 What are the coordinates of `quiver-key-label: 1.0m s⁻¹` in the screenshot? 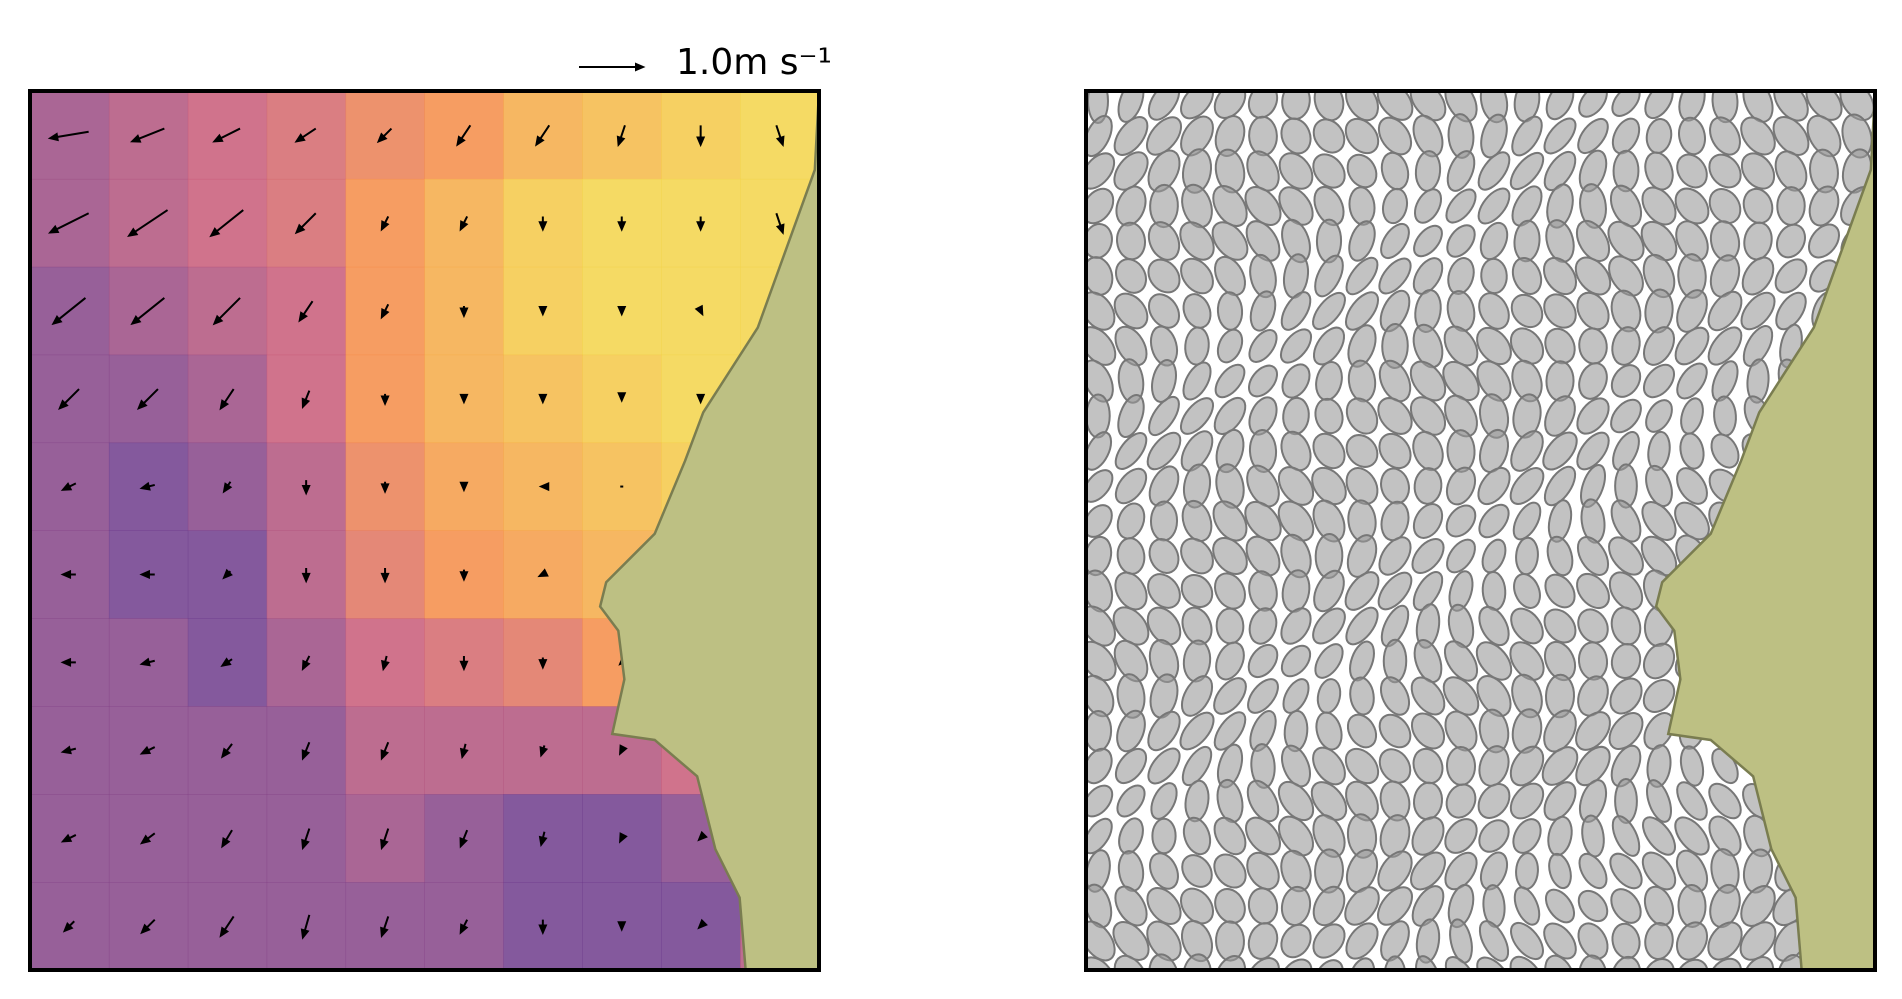 It's located at (754, 62).